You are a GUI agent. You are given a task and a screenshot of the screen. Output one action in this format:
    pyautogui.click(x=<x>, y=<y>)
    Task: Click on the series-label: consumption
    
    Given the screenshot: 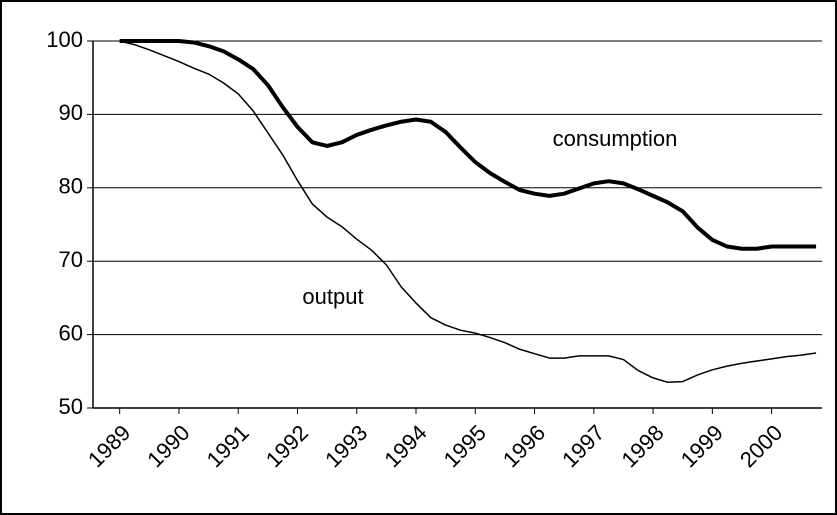 What is the action you would take?
    pyautogui.click(x=615, y=138)
    